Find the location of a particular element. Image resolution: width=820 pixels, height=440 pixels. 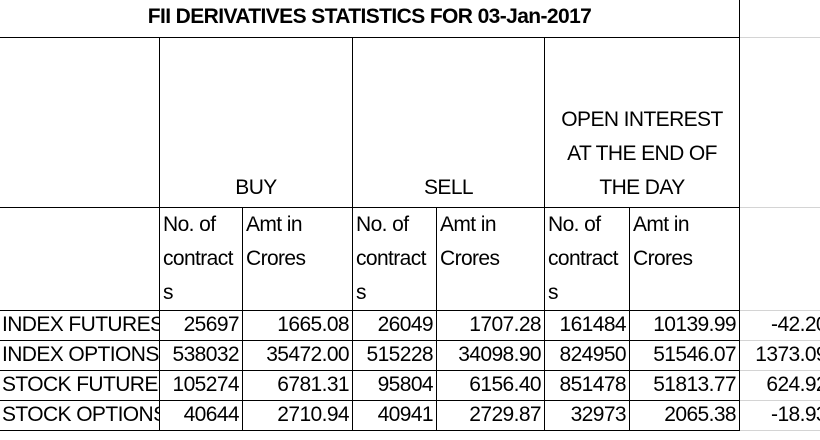

value-cell: -18.93 is located at coordinates (780, 416).